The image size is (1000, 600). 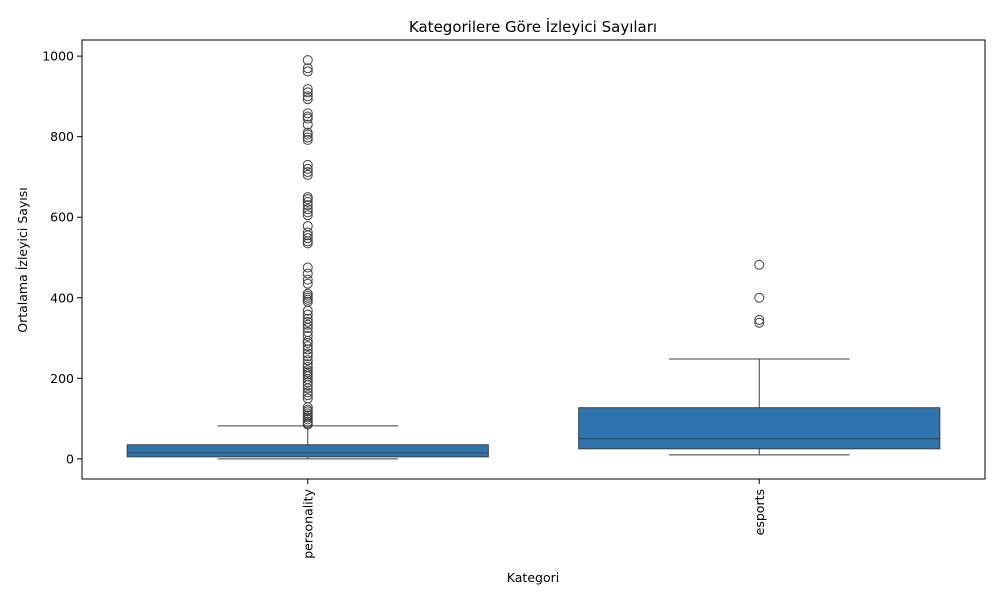 I want to click on y-tick-label: 1000, so click(x=58, y=56).